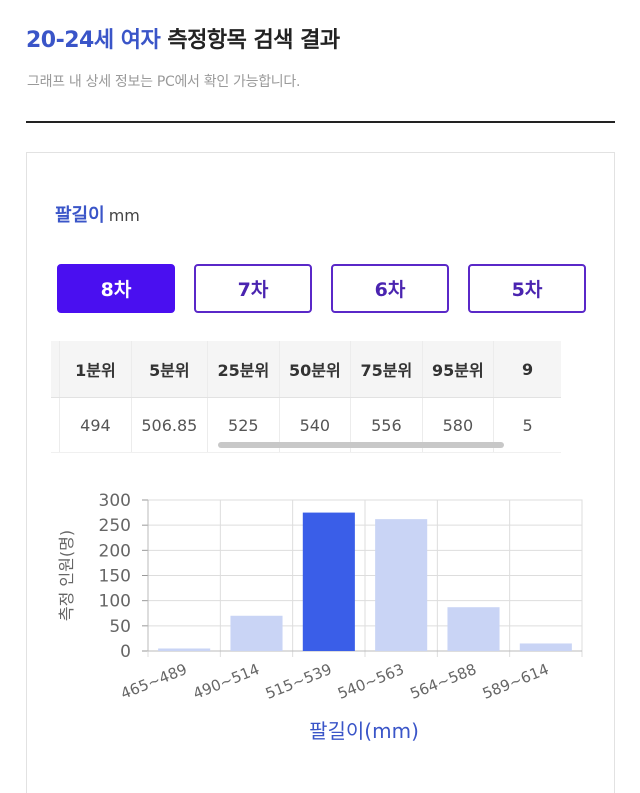 This screenshot has height=793, width=640. I want to click on x-tick-label: 465~489, so click(154, 681).